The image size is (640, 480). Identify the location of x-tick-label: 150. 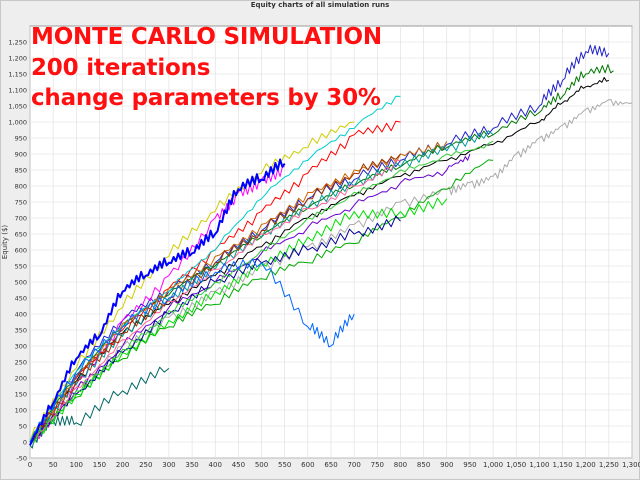
(99, 465).